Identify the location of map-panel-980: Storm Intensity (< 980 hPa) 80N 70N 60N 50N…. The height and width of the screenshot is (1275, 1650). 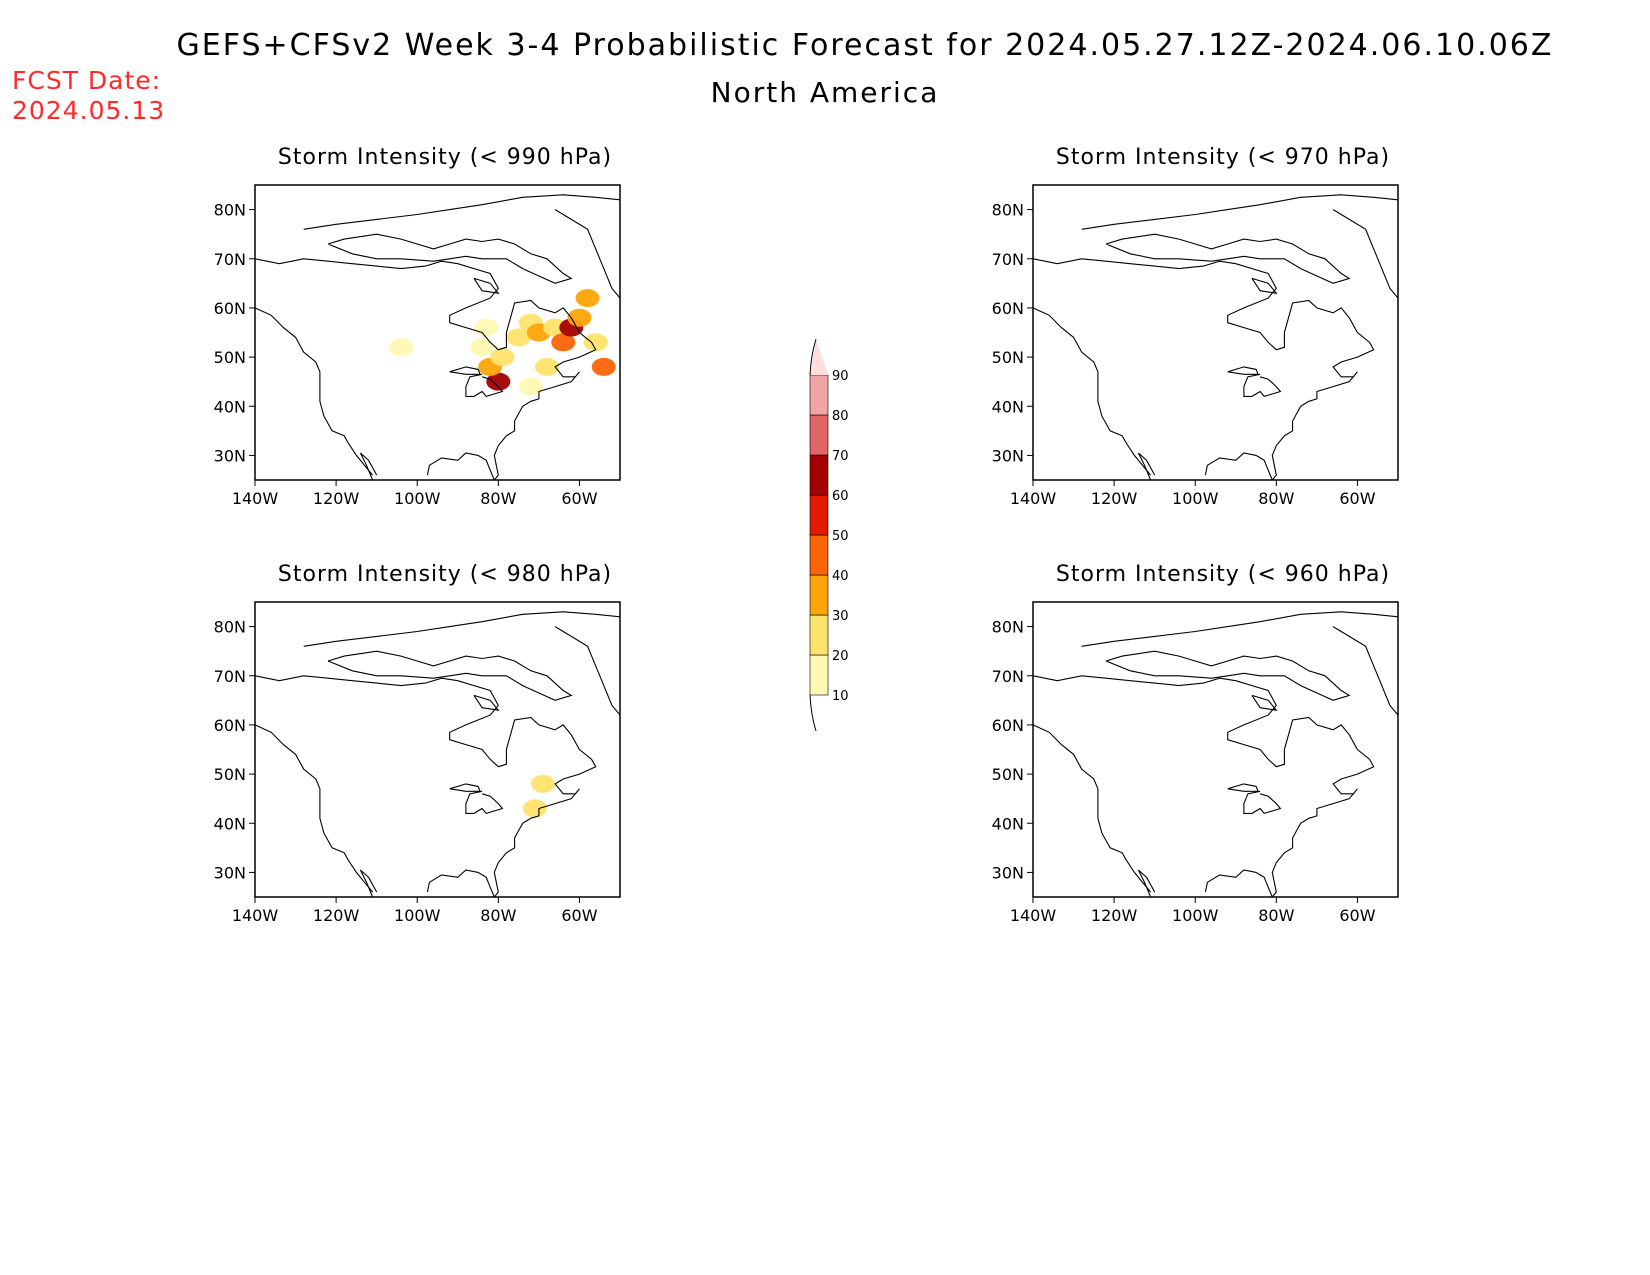
(410, 743).